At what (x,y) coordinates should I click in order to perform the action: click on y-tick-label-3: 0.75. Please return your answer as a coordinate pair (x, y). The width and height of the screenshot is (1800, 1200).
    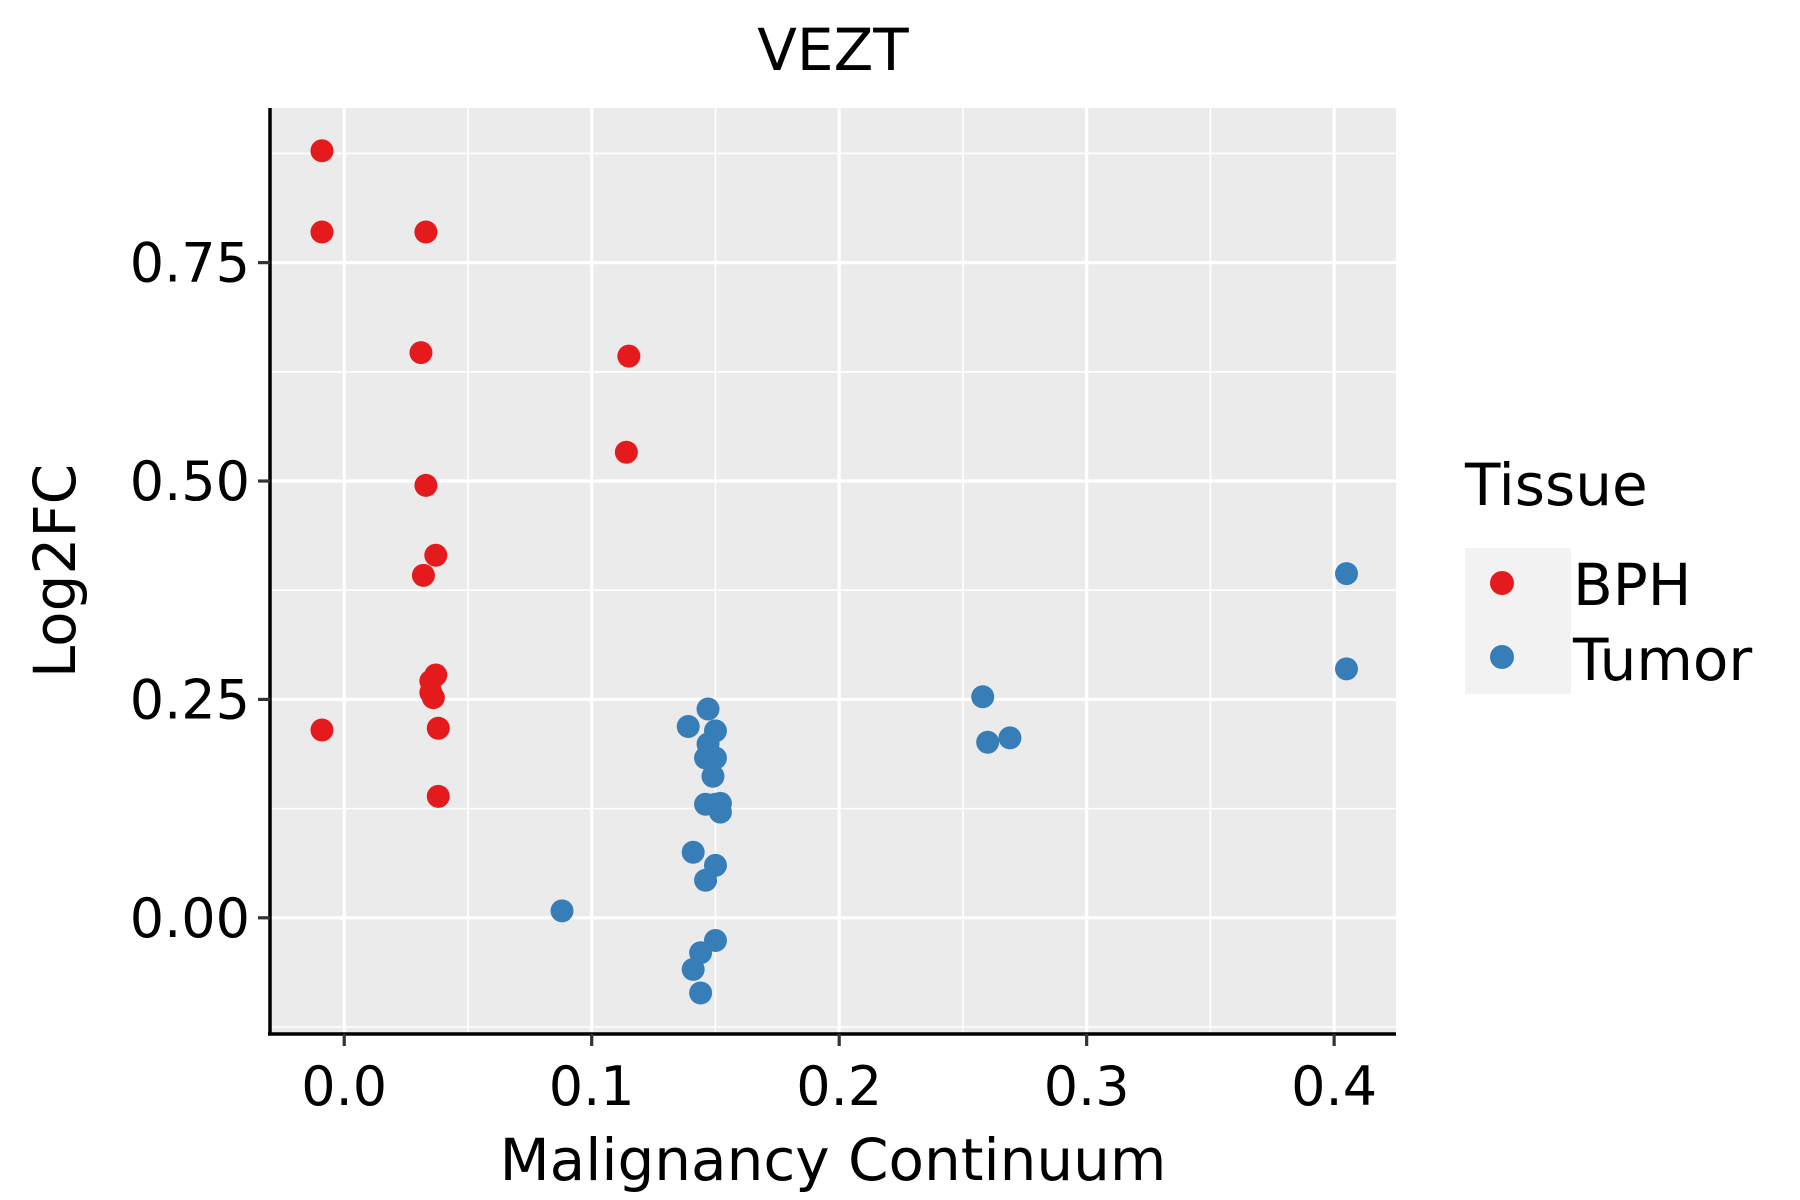
    Looking at the image, I should click on (190, 263).